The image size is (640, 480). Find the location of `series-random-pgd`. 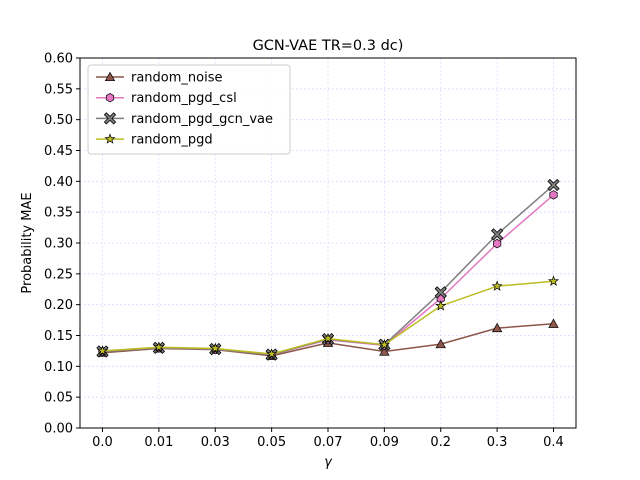

series-random-pgd is located at coordinates (328, 317).